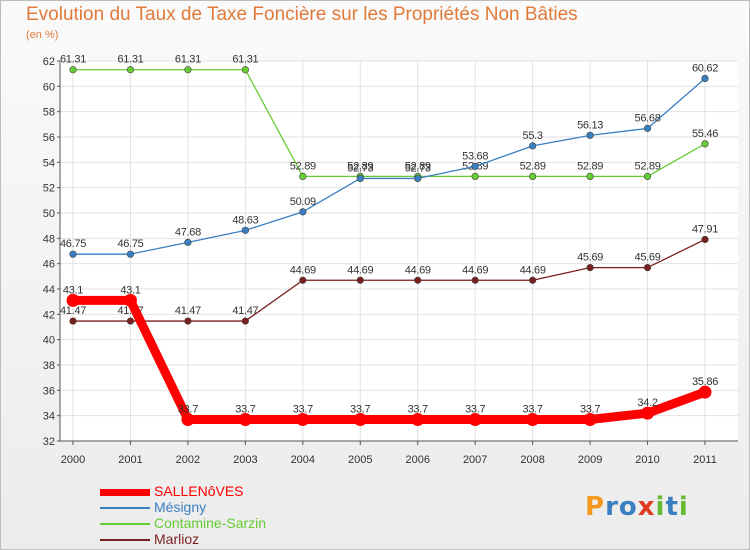 The height and width of the screenshot is (550, 750). Describe the element at coordinates (705, 134) in the screenshot. I see `data-label: 55.46` at that location.